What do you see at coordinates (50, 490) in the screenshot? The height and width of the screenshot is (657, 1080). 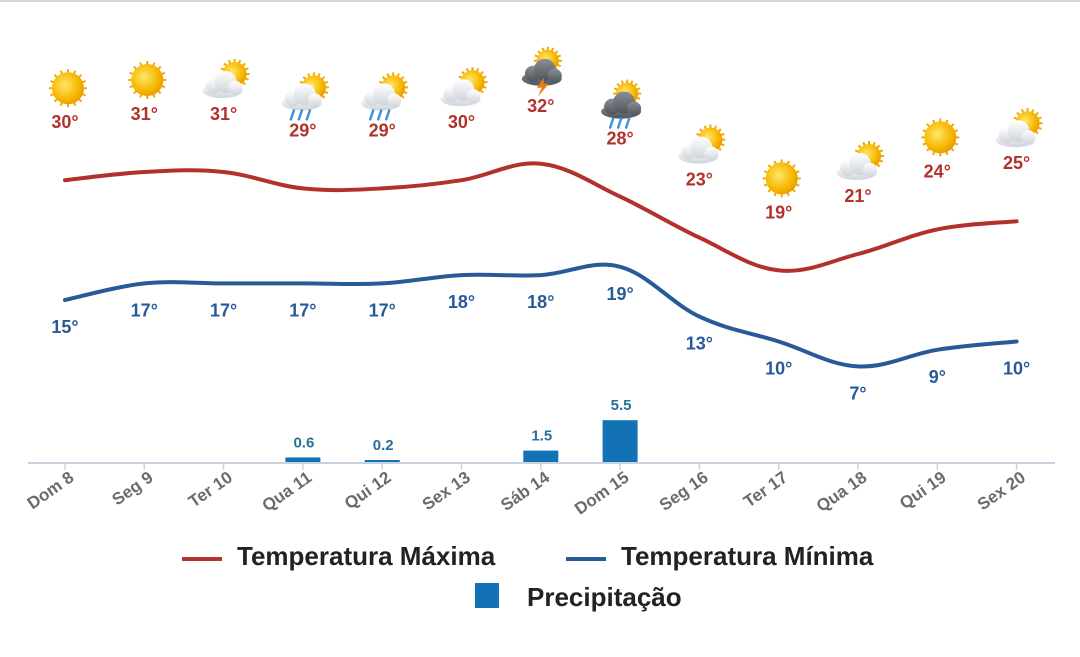 I see `x-tick-label: Dom 8` at bounding box center [50, 490].